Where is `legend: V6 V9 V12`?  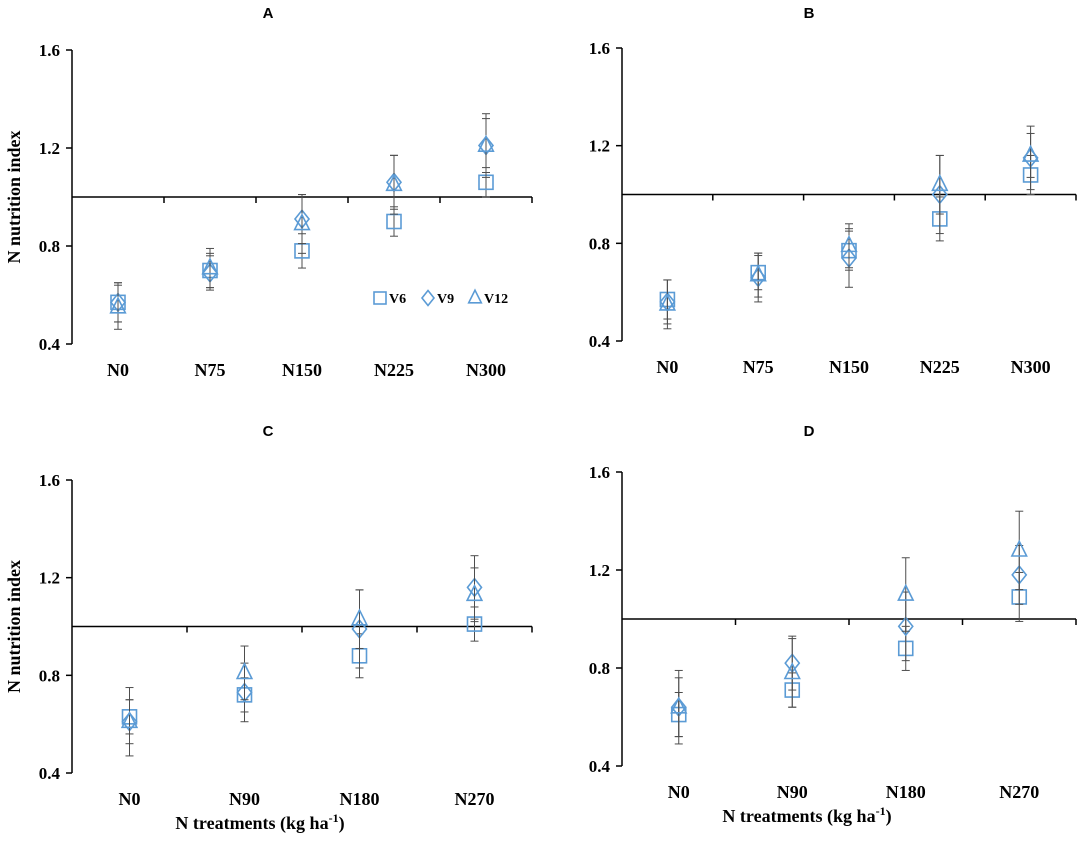 legend: V6 V9 V12 is located at coordinates (440, 297).